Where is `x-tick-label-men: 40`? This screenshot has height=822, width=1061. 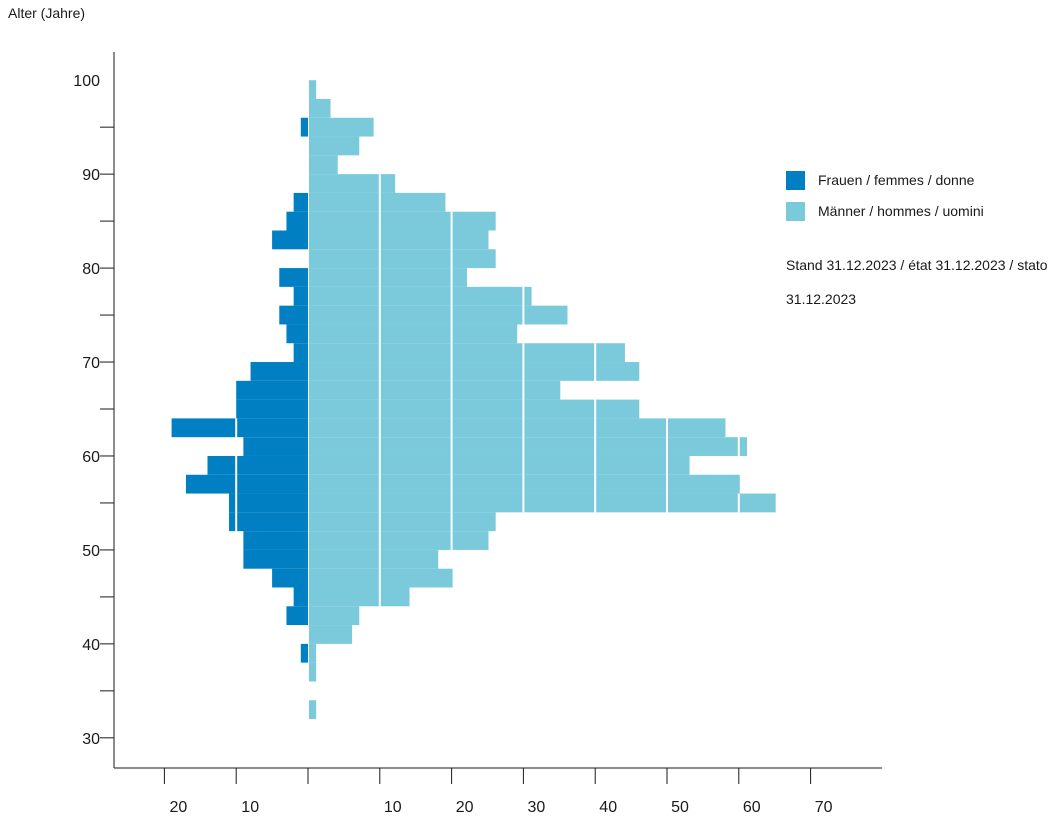
x-tick-label-men: 40 is located at coordinates (608, 807).